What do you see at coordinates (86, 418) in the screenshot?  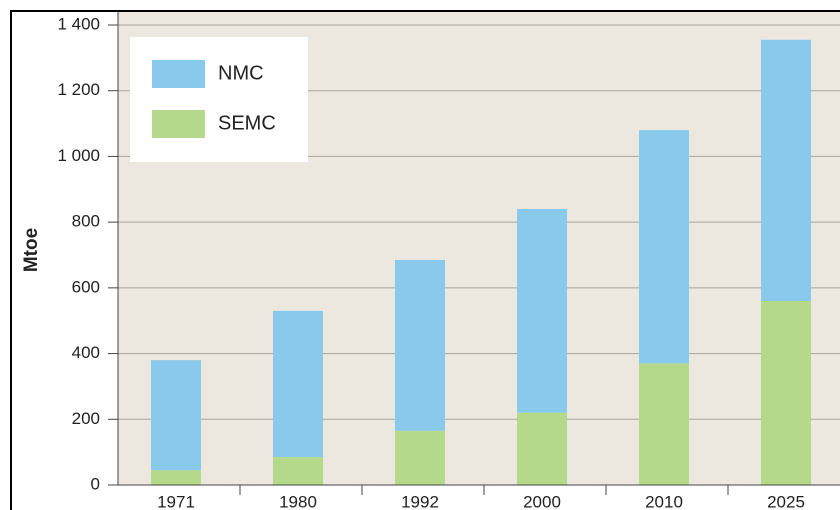 I see `y-tick-label: 200` at bounding box center [86, 418].